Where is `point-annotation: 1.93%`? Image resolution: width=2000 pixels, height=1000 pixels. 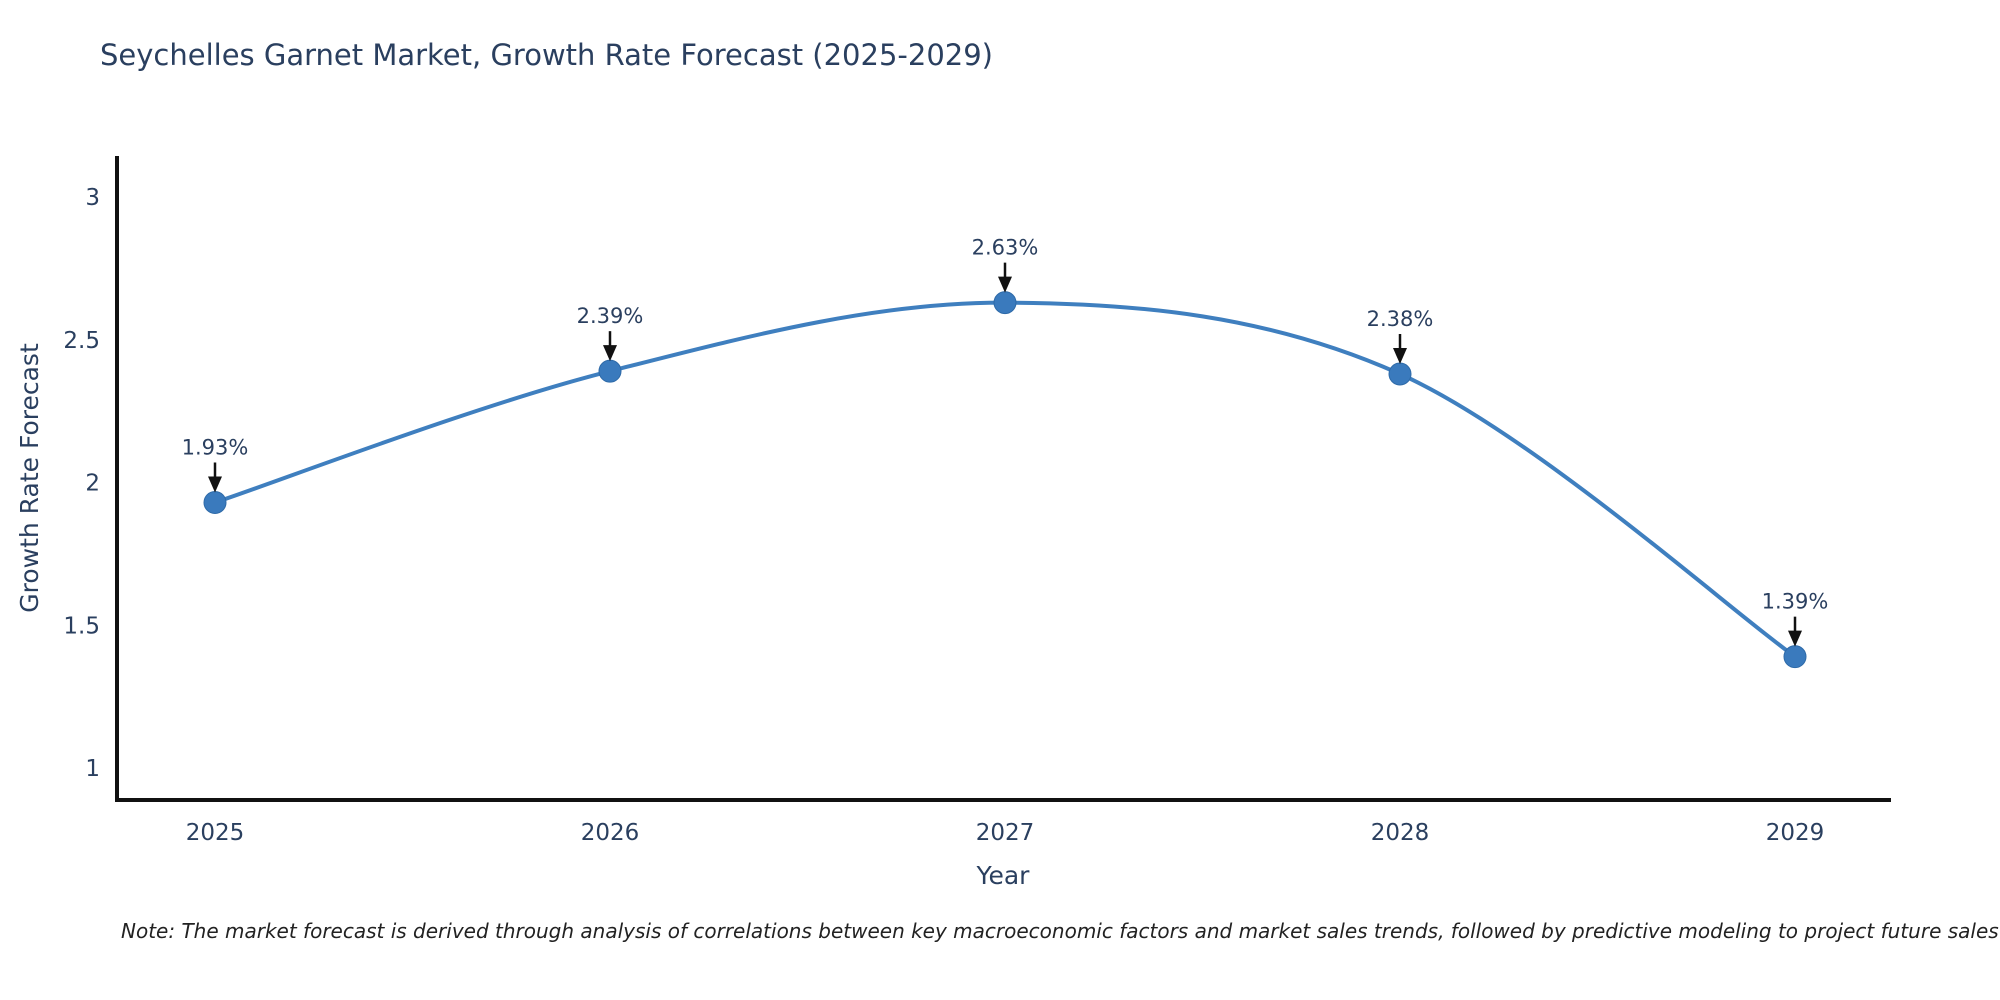 point-annotation: 1.93% is located at coordinates (215, 464).